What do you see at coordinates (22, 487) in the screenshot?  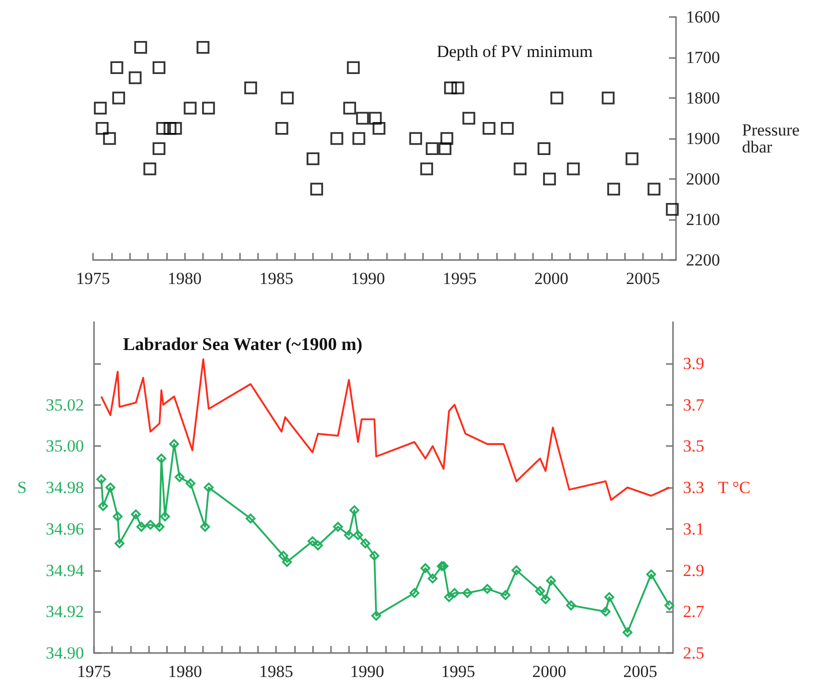 I see `y-axis-title: S` at bounding box center [22, 487].